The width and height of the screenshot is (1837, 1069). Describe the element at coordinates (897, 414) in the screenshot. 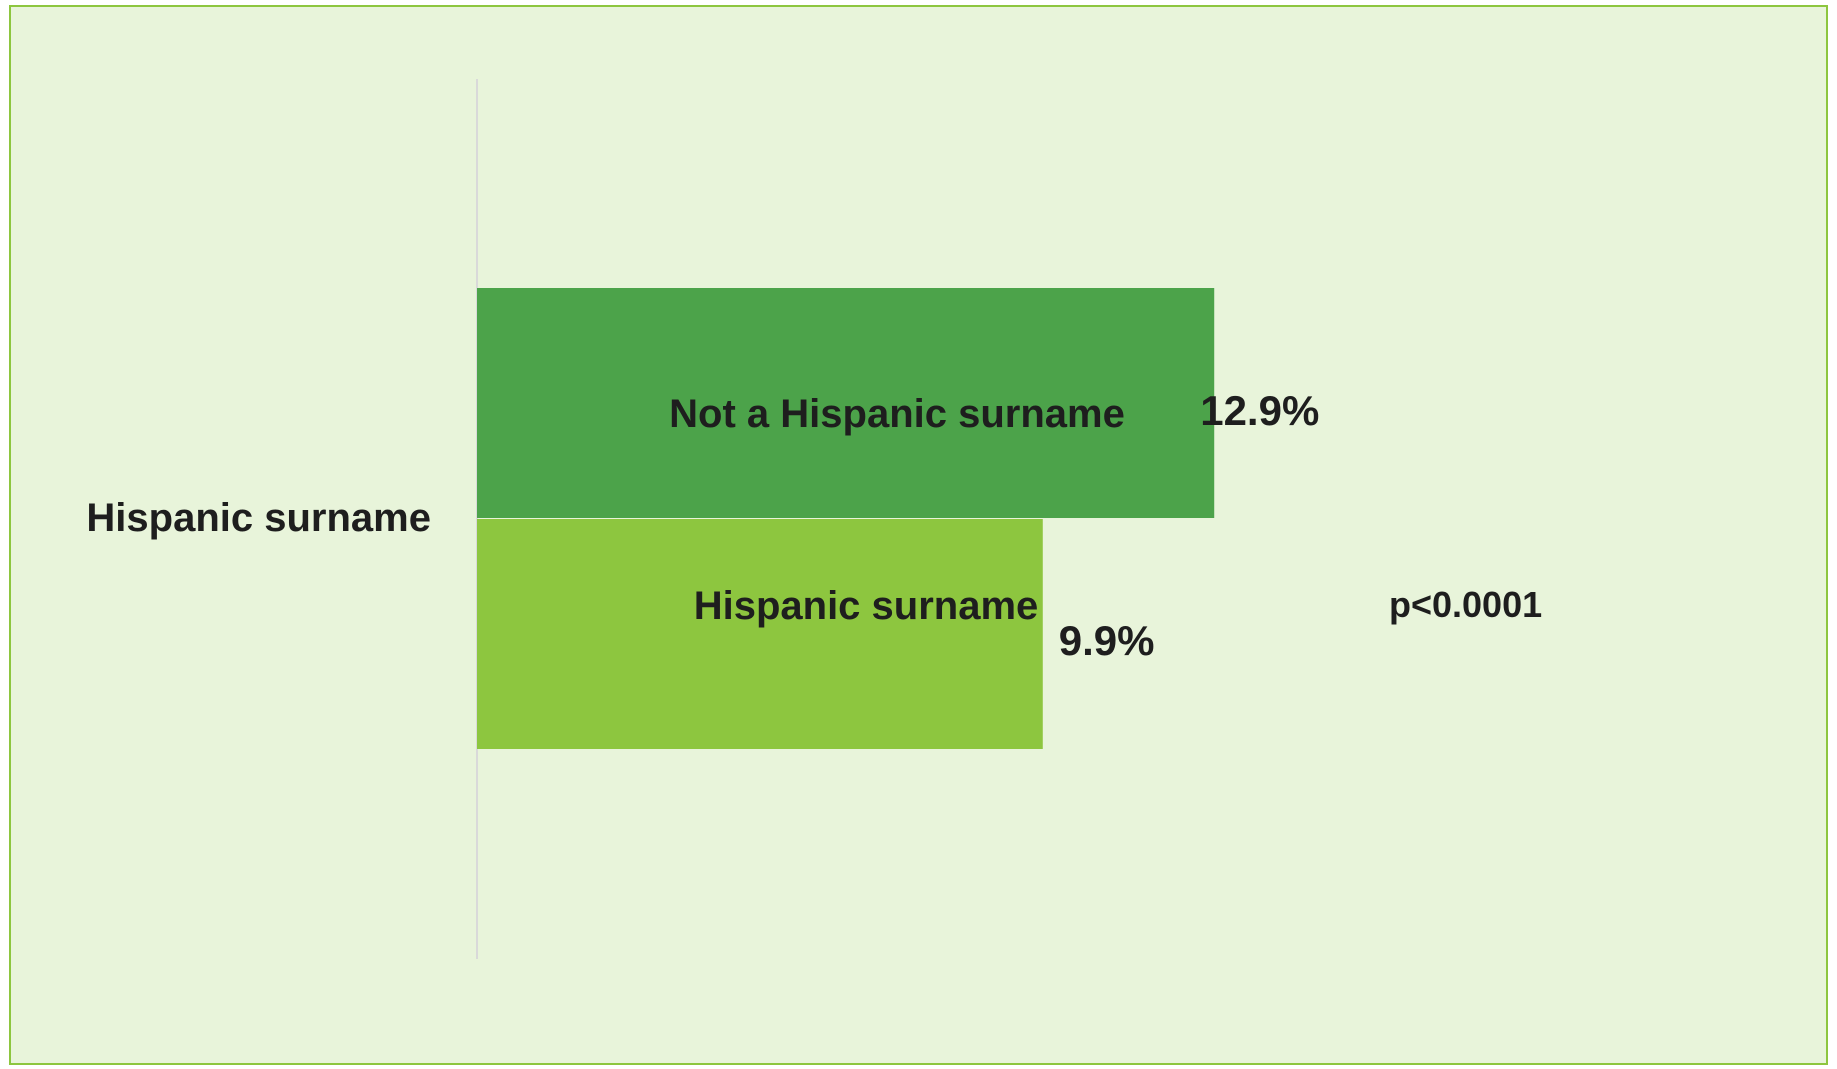

I see `bar-label-not-hispanic-surname: Not a Hispanic surname` at that location.